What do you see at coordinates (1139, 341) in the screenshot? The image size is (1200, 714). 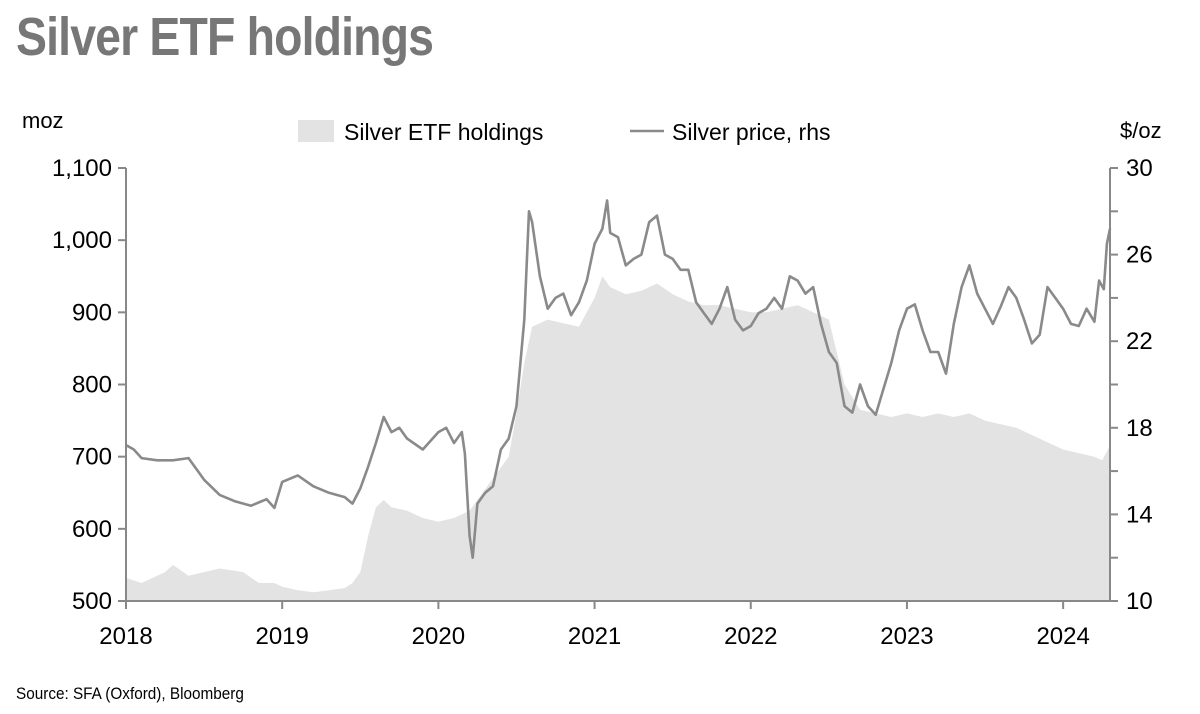 I see `right-tick-label: 22` at bounding box center [1139, 341].